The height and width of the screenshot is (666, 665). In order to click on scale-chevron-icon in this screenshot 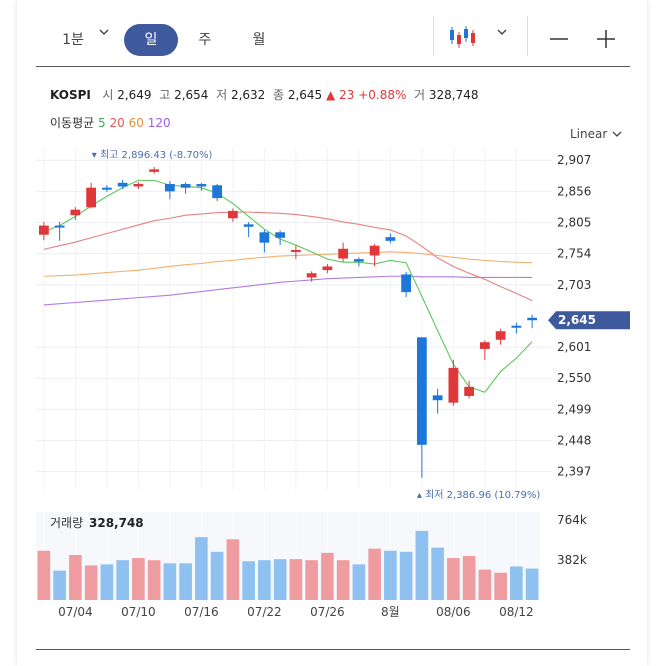, I will do `click(617, 134)`.